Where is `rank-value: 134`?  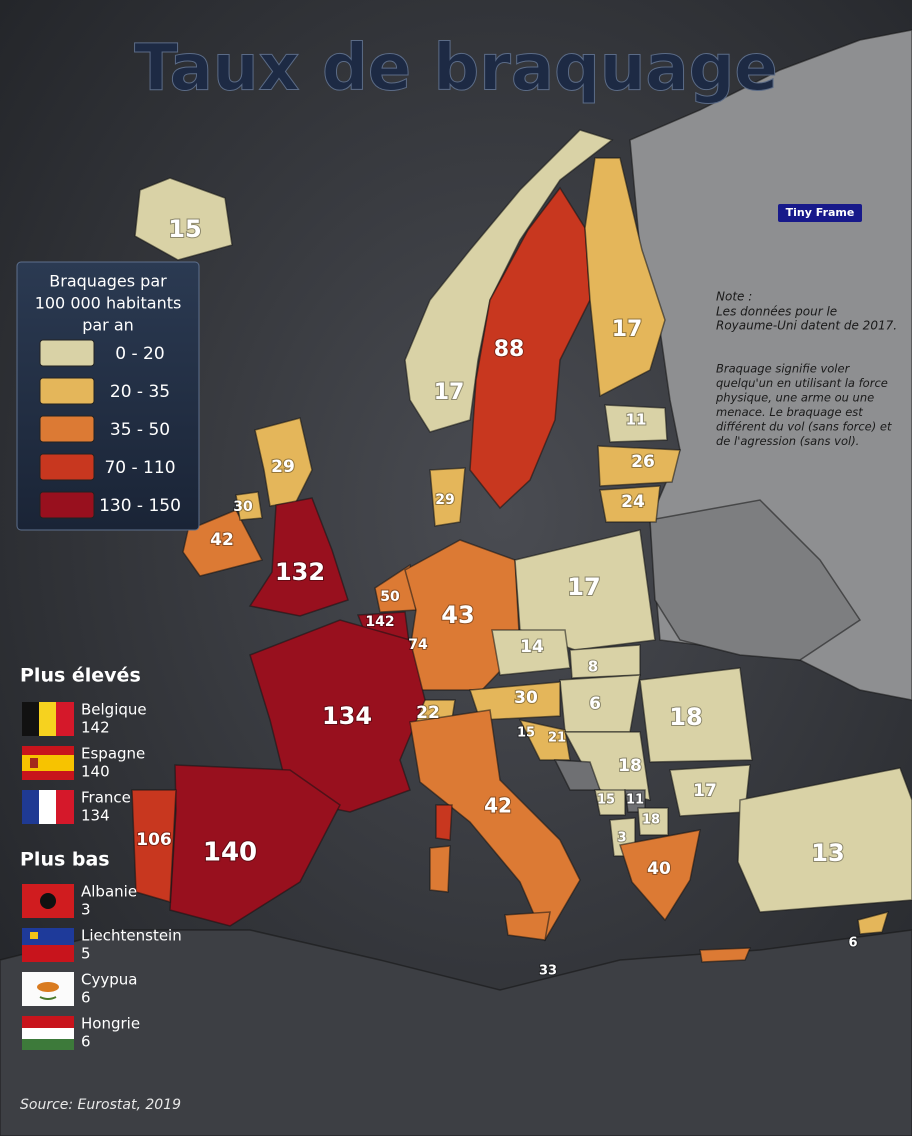
rank-value: 134 is located at coordinates (95, 816).